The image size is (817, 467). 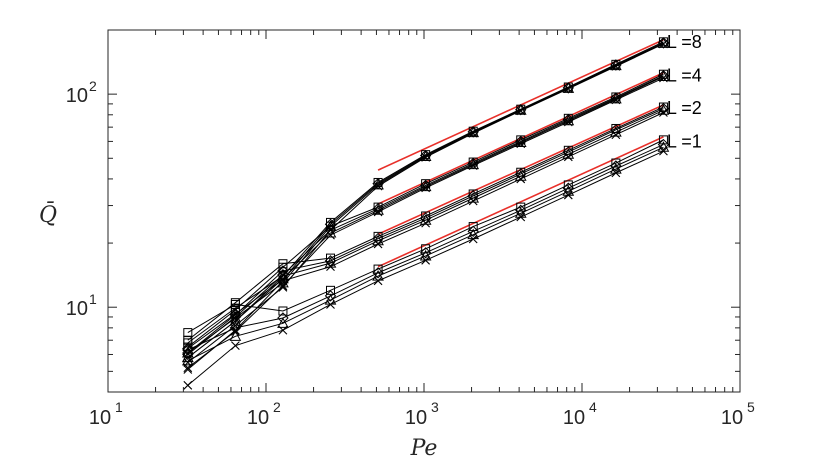 What do you see at coordinates (751, 407) in the screenshot?
I see `x-tick-label-exponent: 5` at bounding box center [751, 407].